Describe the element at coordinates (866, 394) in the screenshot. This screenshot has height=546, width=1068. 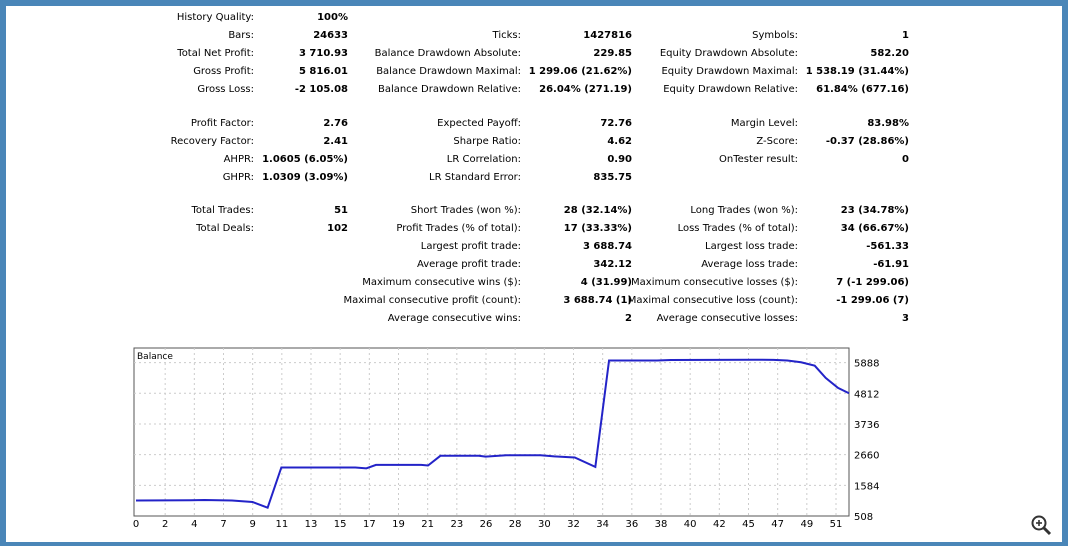
I see `y-tick-label: 4812` at that location.